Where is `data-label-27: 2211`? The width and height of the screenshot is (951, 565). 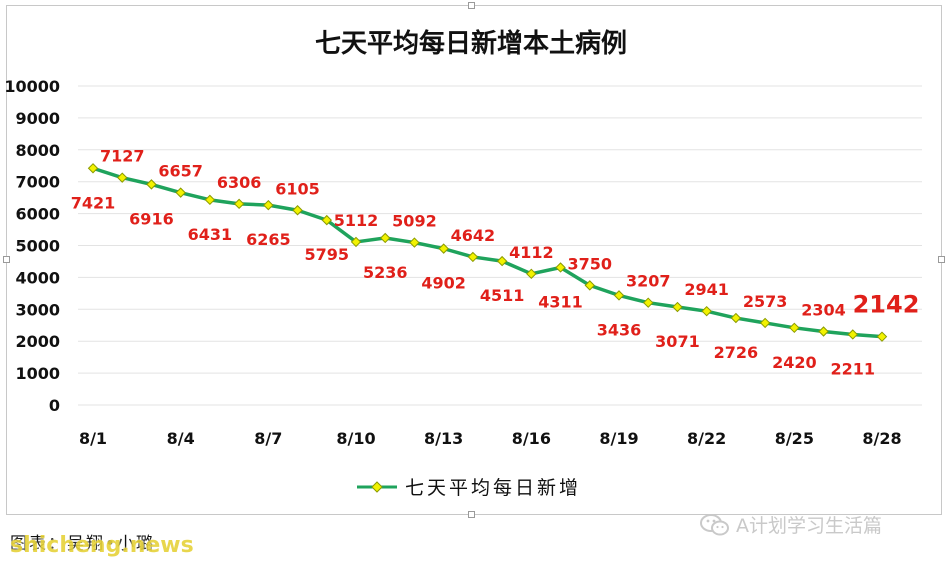 data-label-27: 2211 is located at coordinates (853, 368).